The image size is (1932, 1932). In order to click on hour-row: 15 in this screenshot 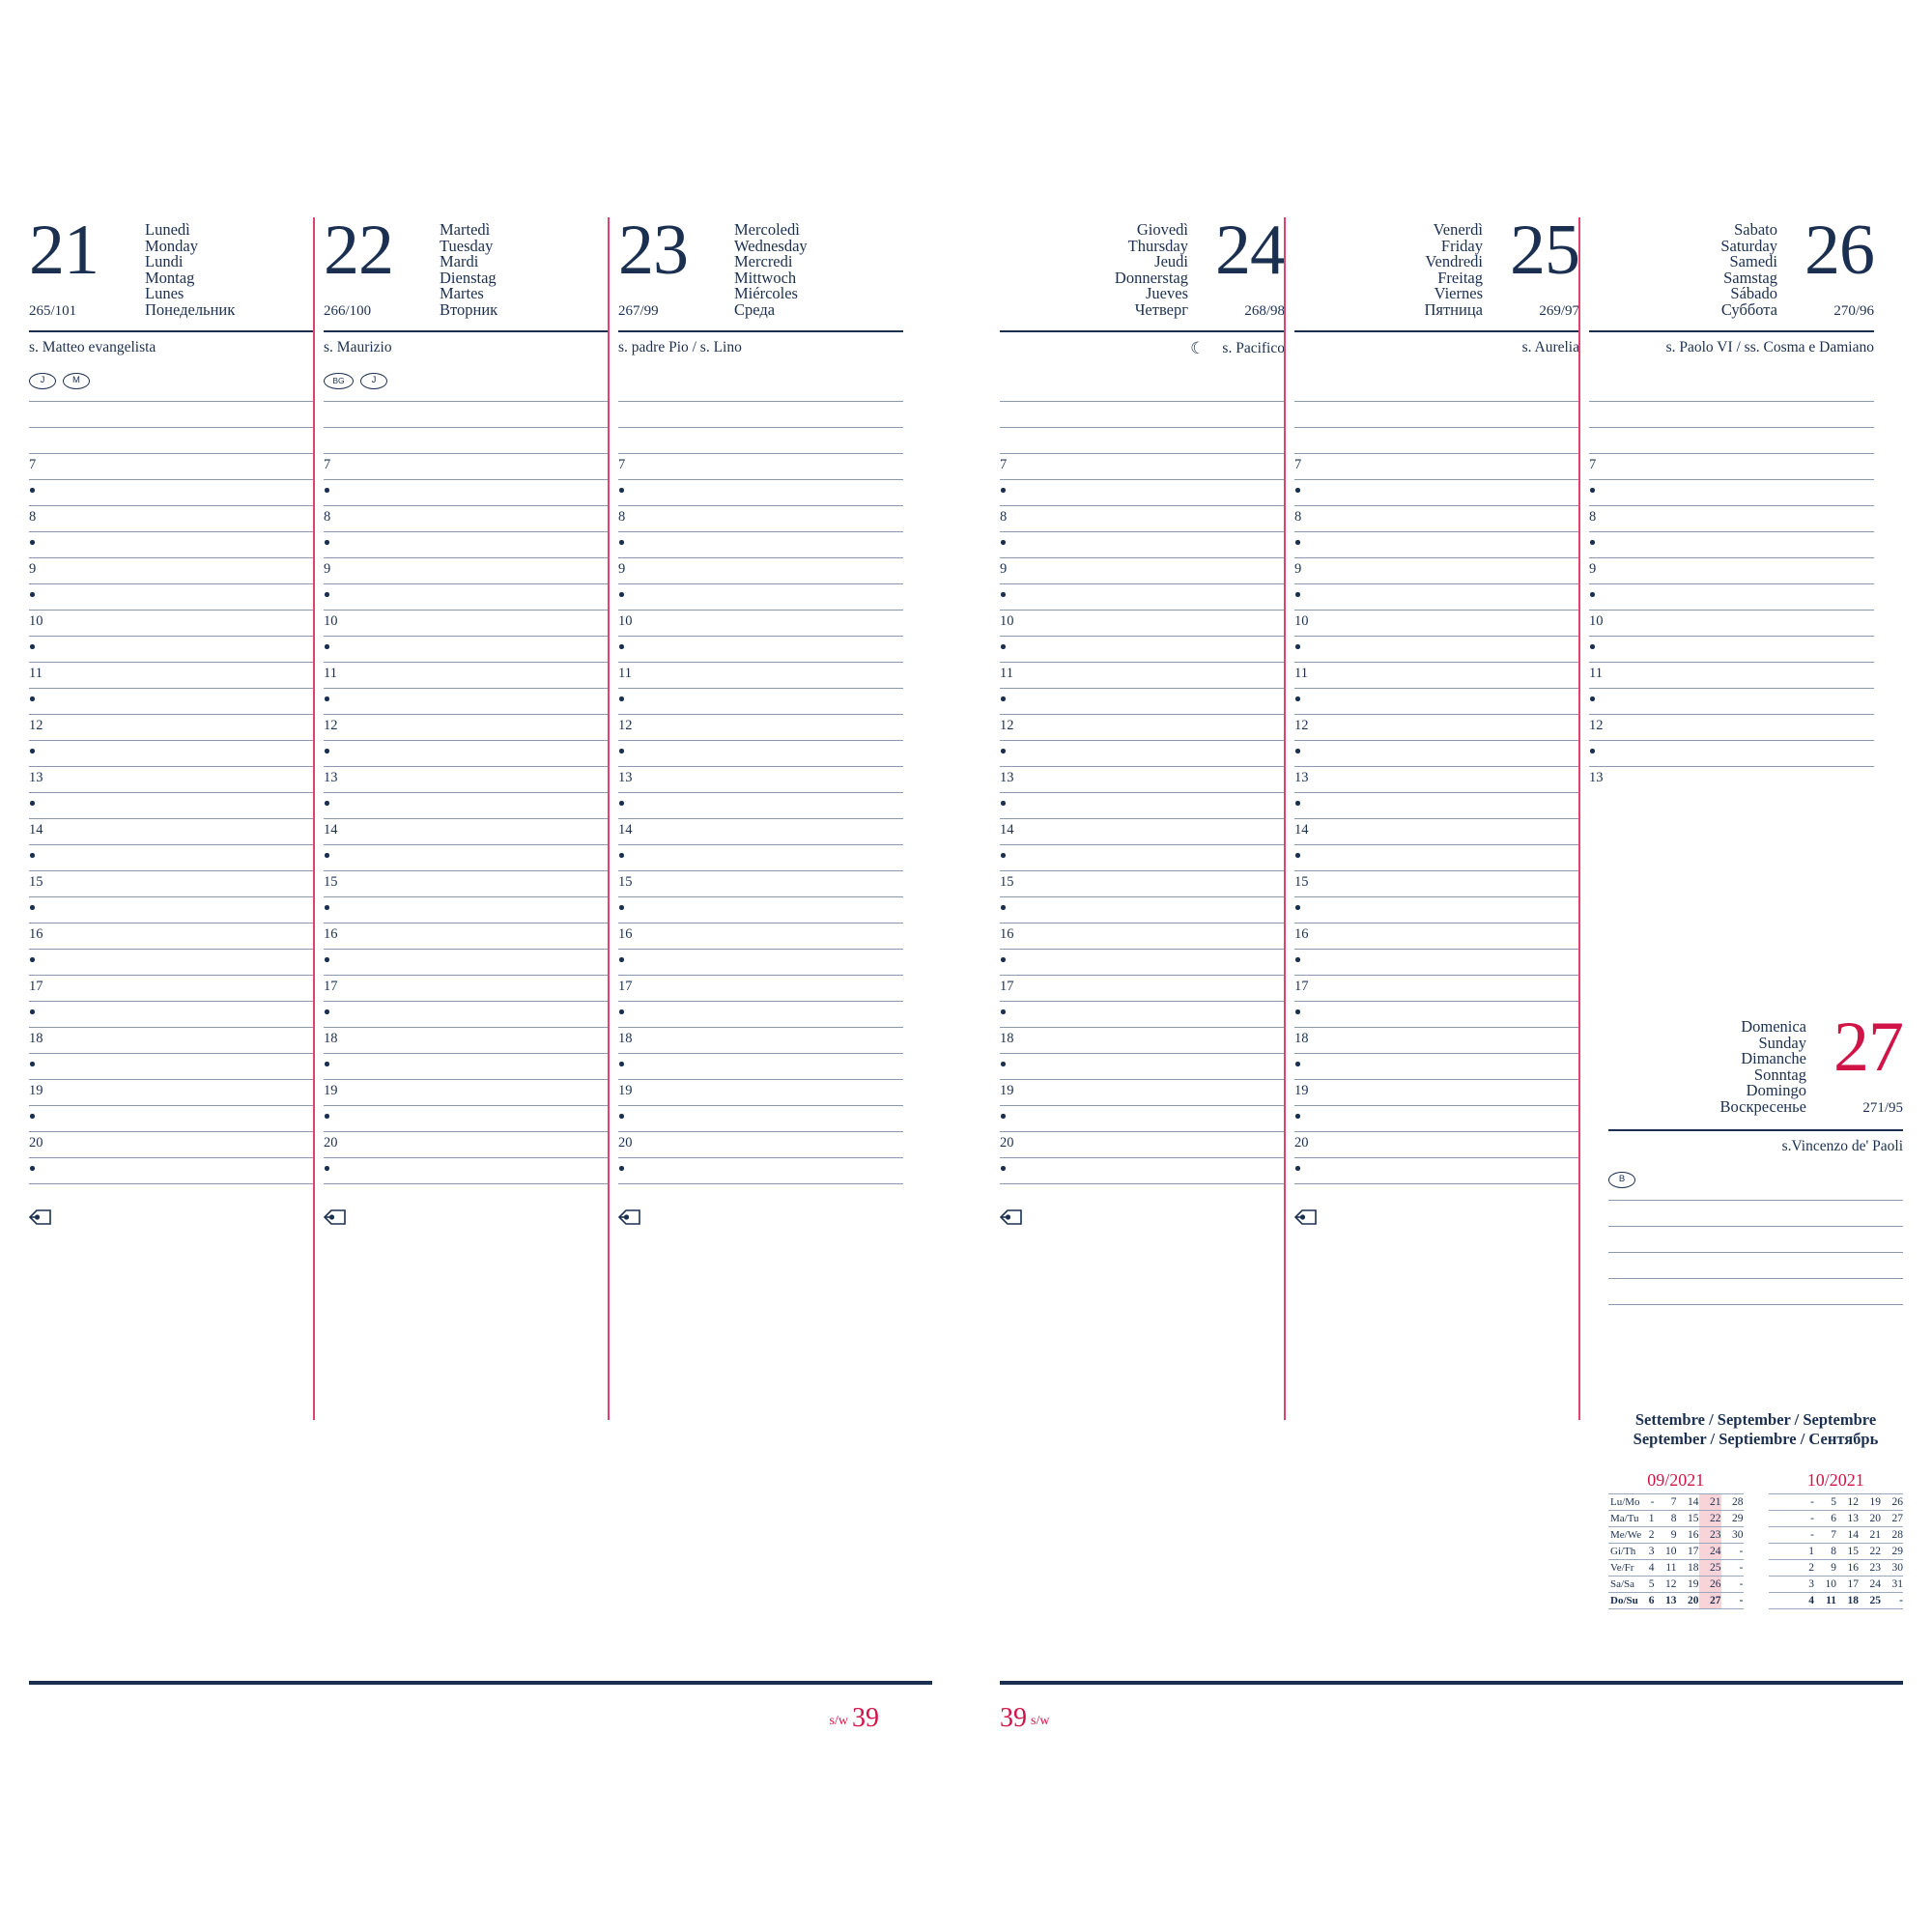, I will do `click(1436, 883)`.